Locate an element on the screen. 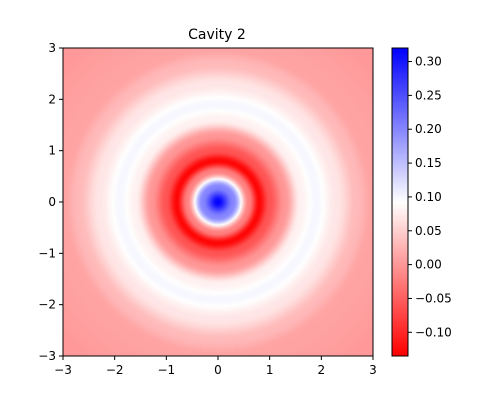 This screenshot has width=500, height=400. x-tick-label: 0 is located at coordinates (218, 370).